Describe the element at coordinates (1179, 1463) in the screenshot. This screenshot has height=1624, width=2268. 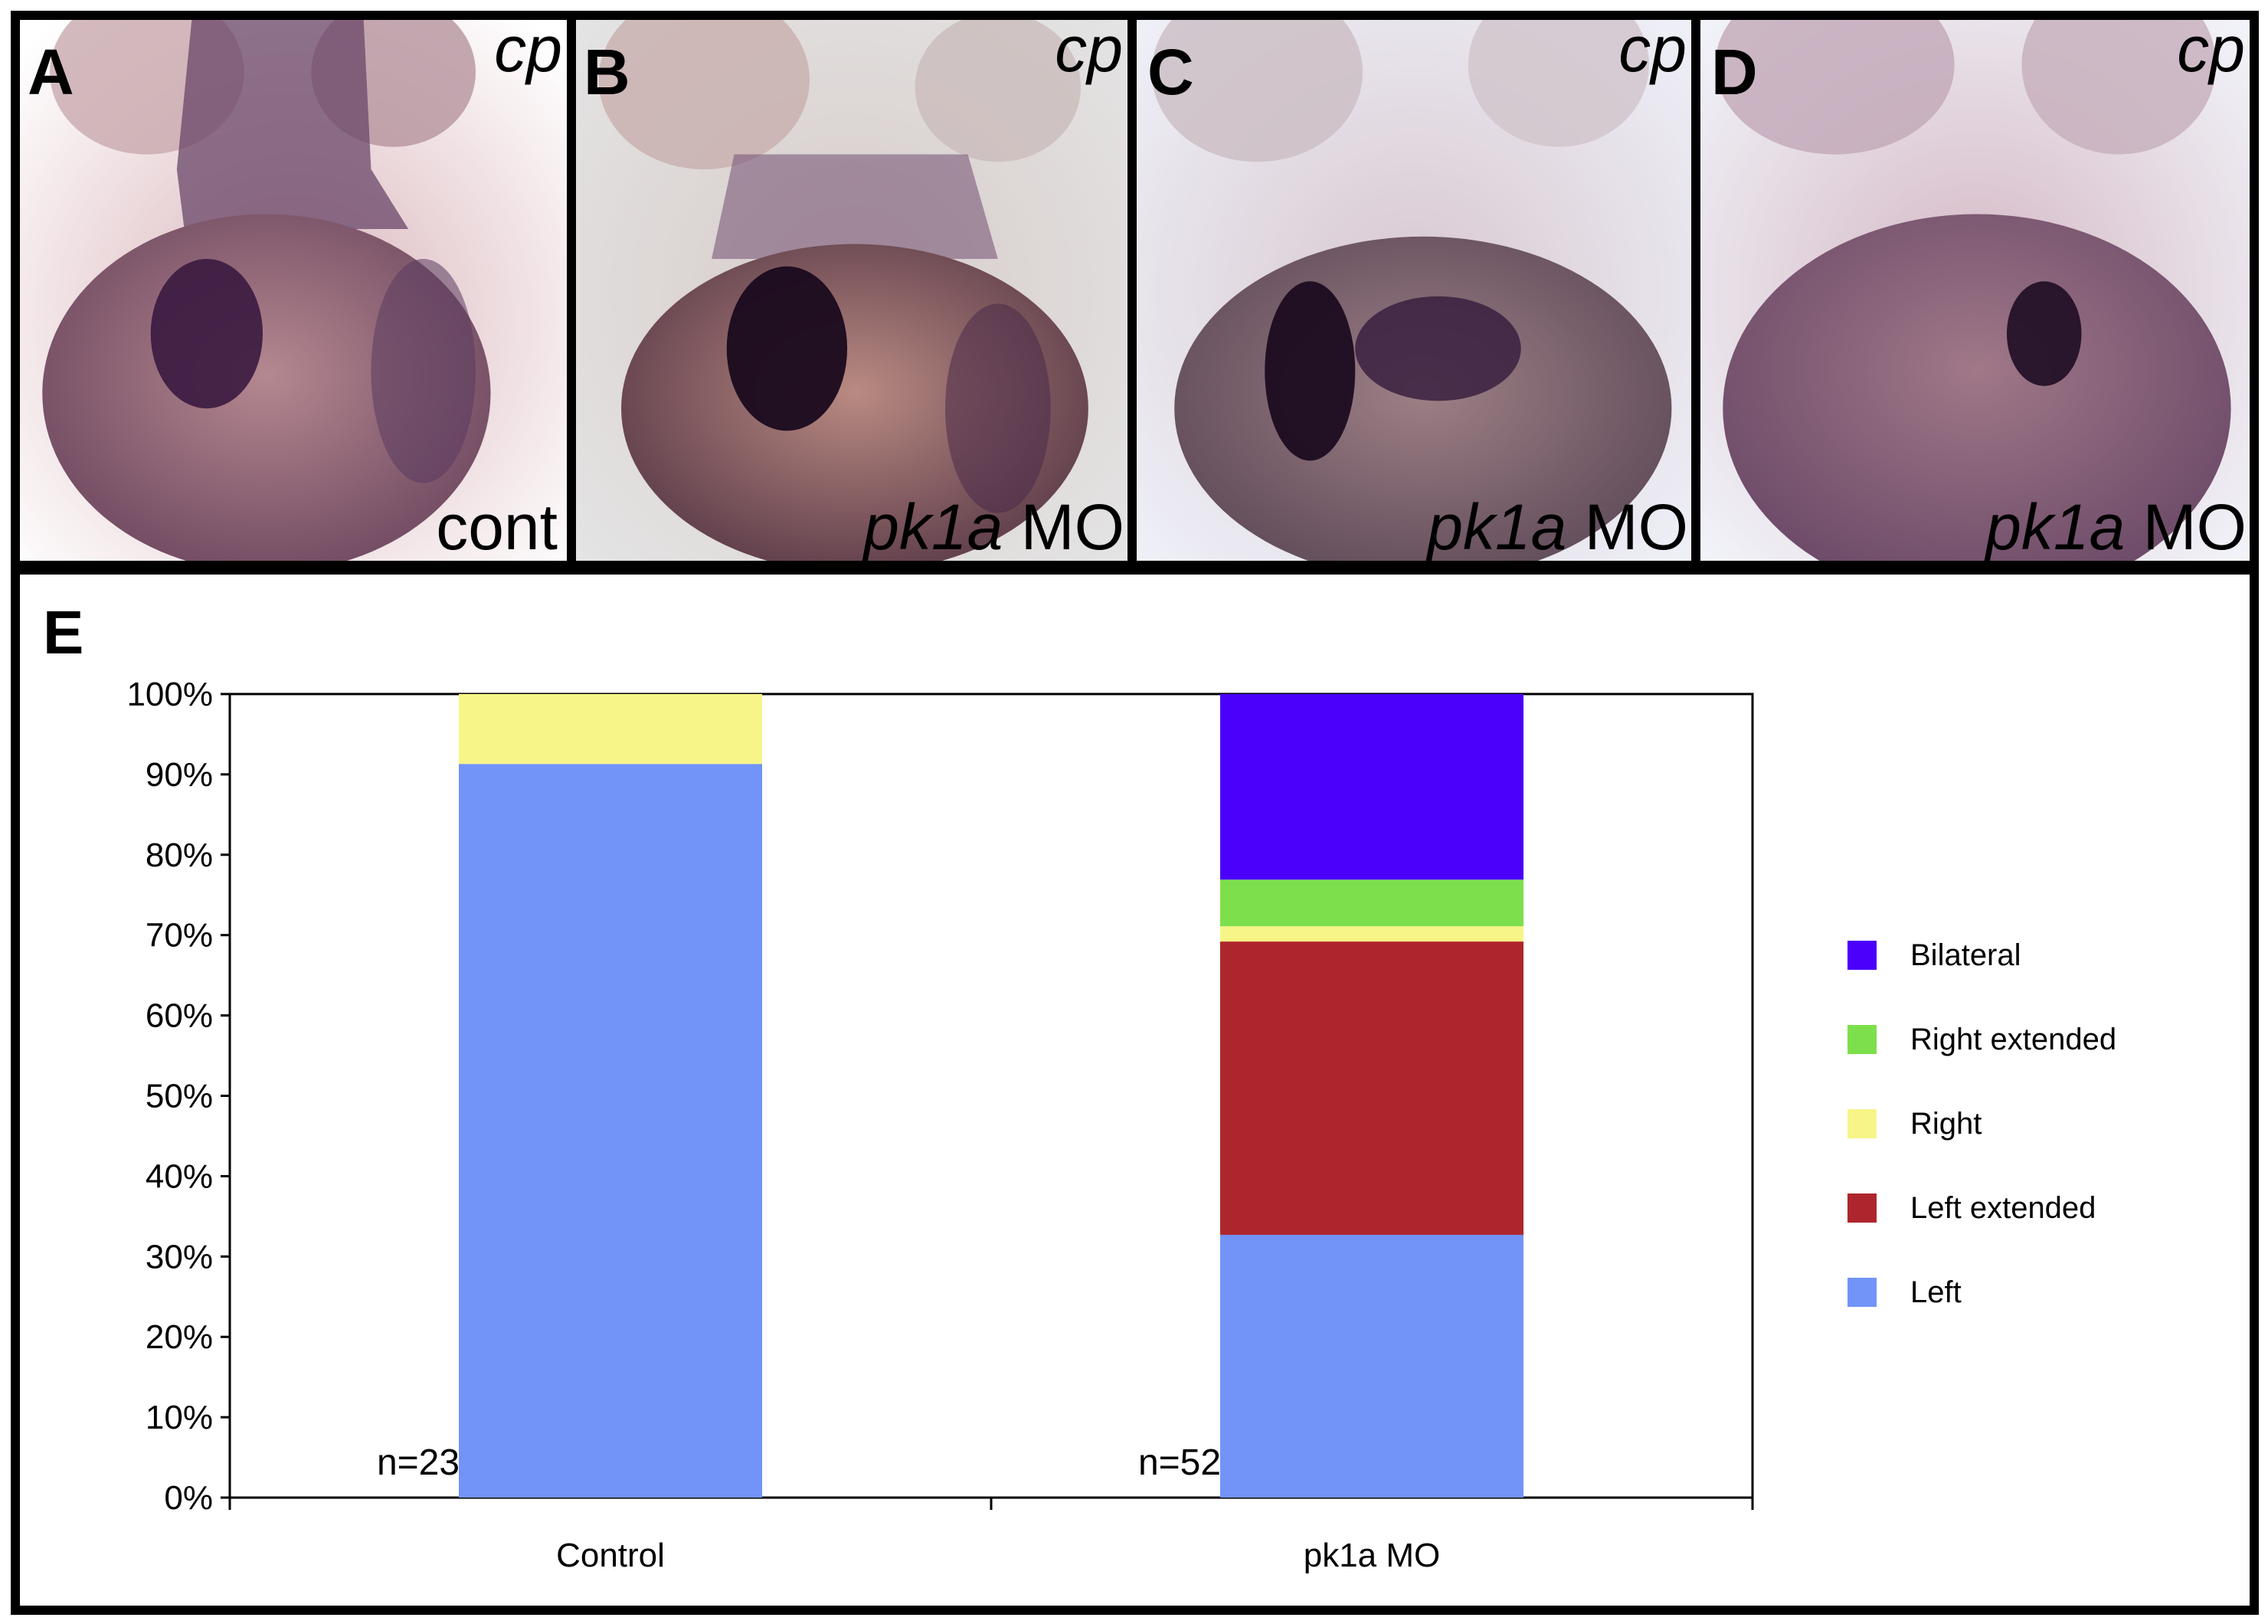
I see `sample-count-label: n=52` at that location.